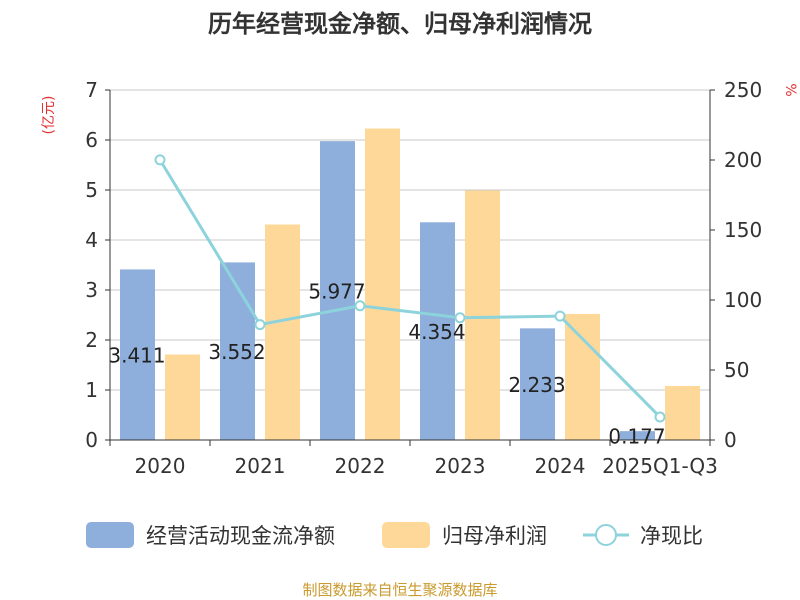  What do you see at coordinates (91, 190) in the screenshot?
I see `left-tick-label: 5` at bounding box center [91, 190].